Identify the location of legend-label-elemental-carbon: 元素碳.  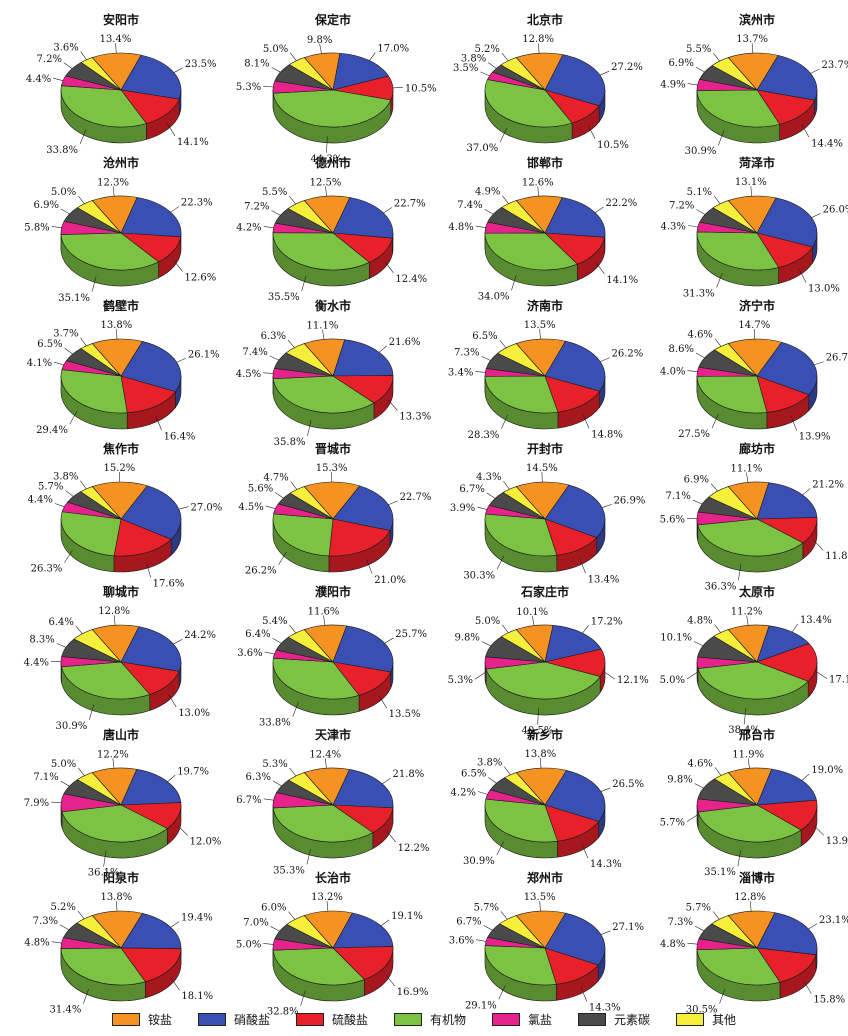
(632, 1019).